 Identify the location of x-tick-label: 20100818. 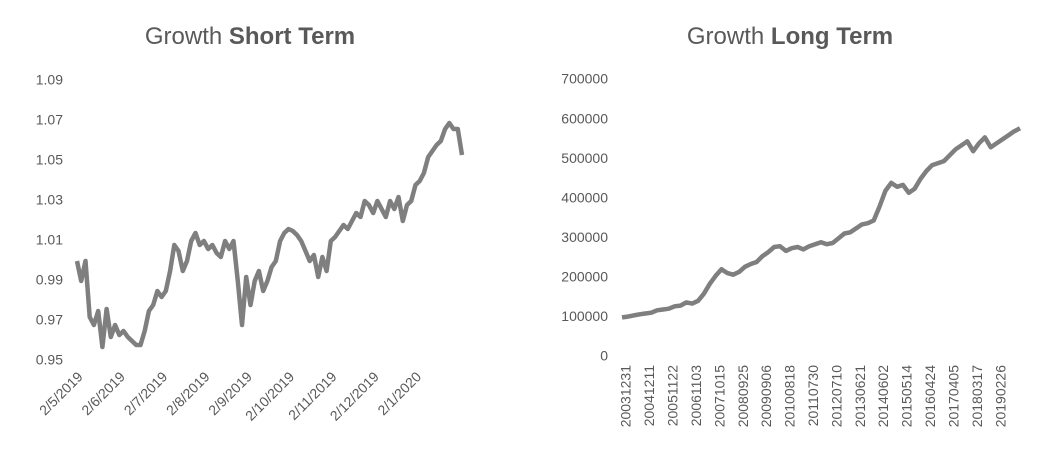
(790, 396).